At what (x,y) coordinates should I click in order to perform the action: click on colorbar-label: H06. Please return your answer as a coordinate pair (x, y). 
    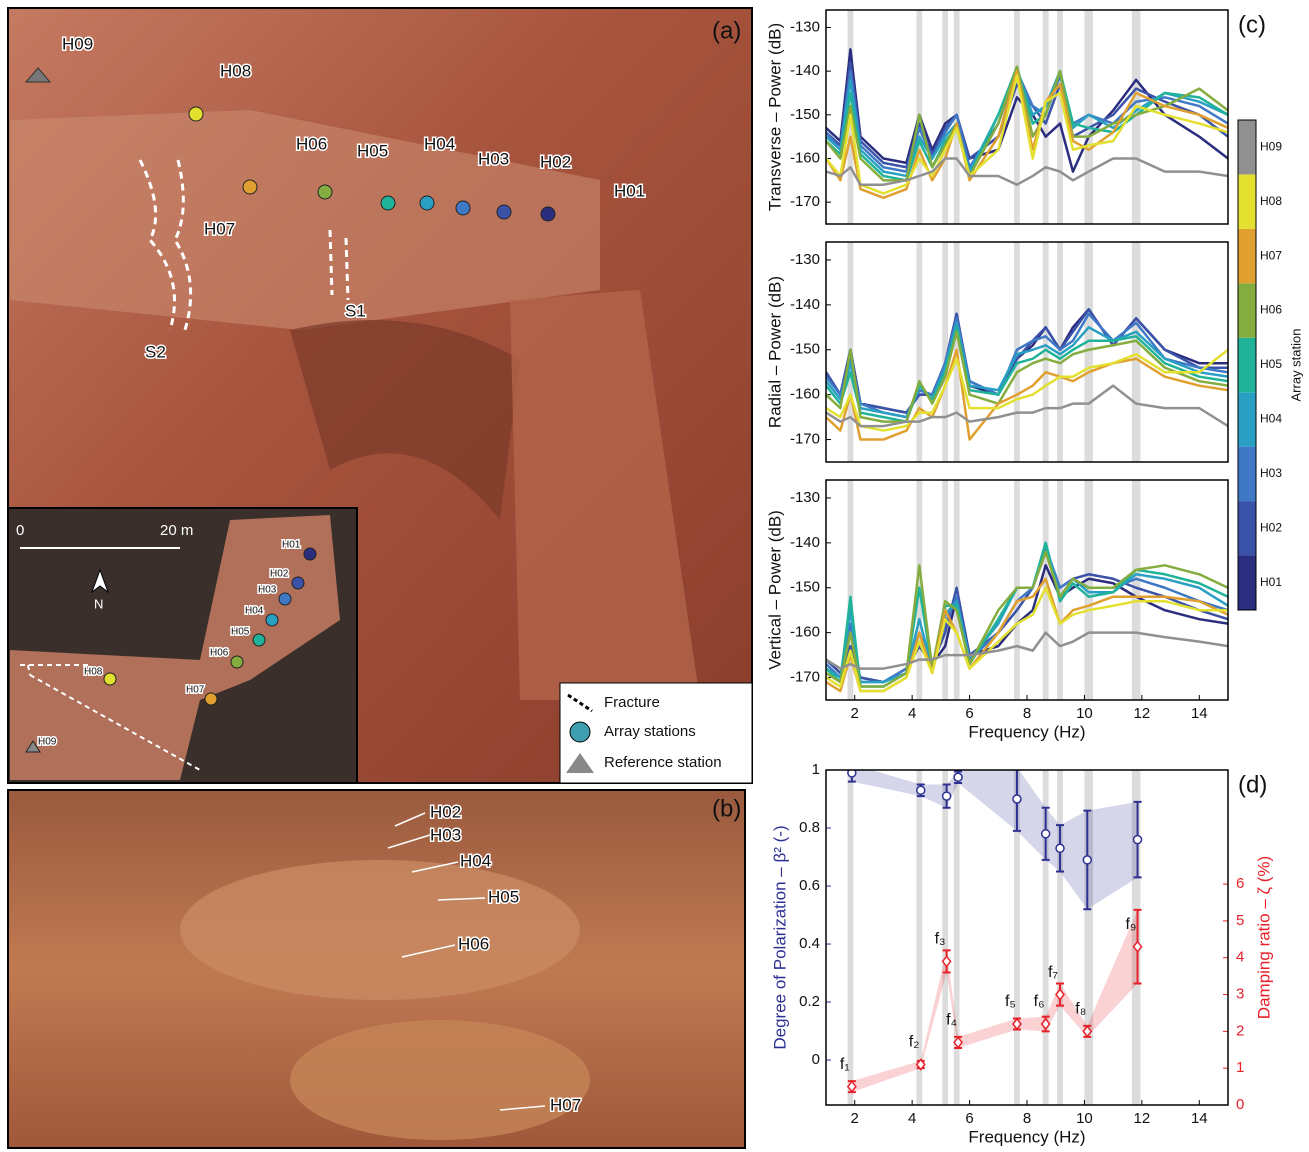
    Looking at the image, I should click on (1271, 310).